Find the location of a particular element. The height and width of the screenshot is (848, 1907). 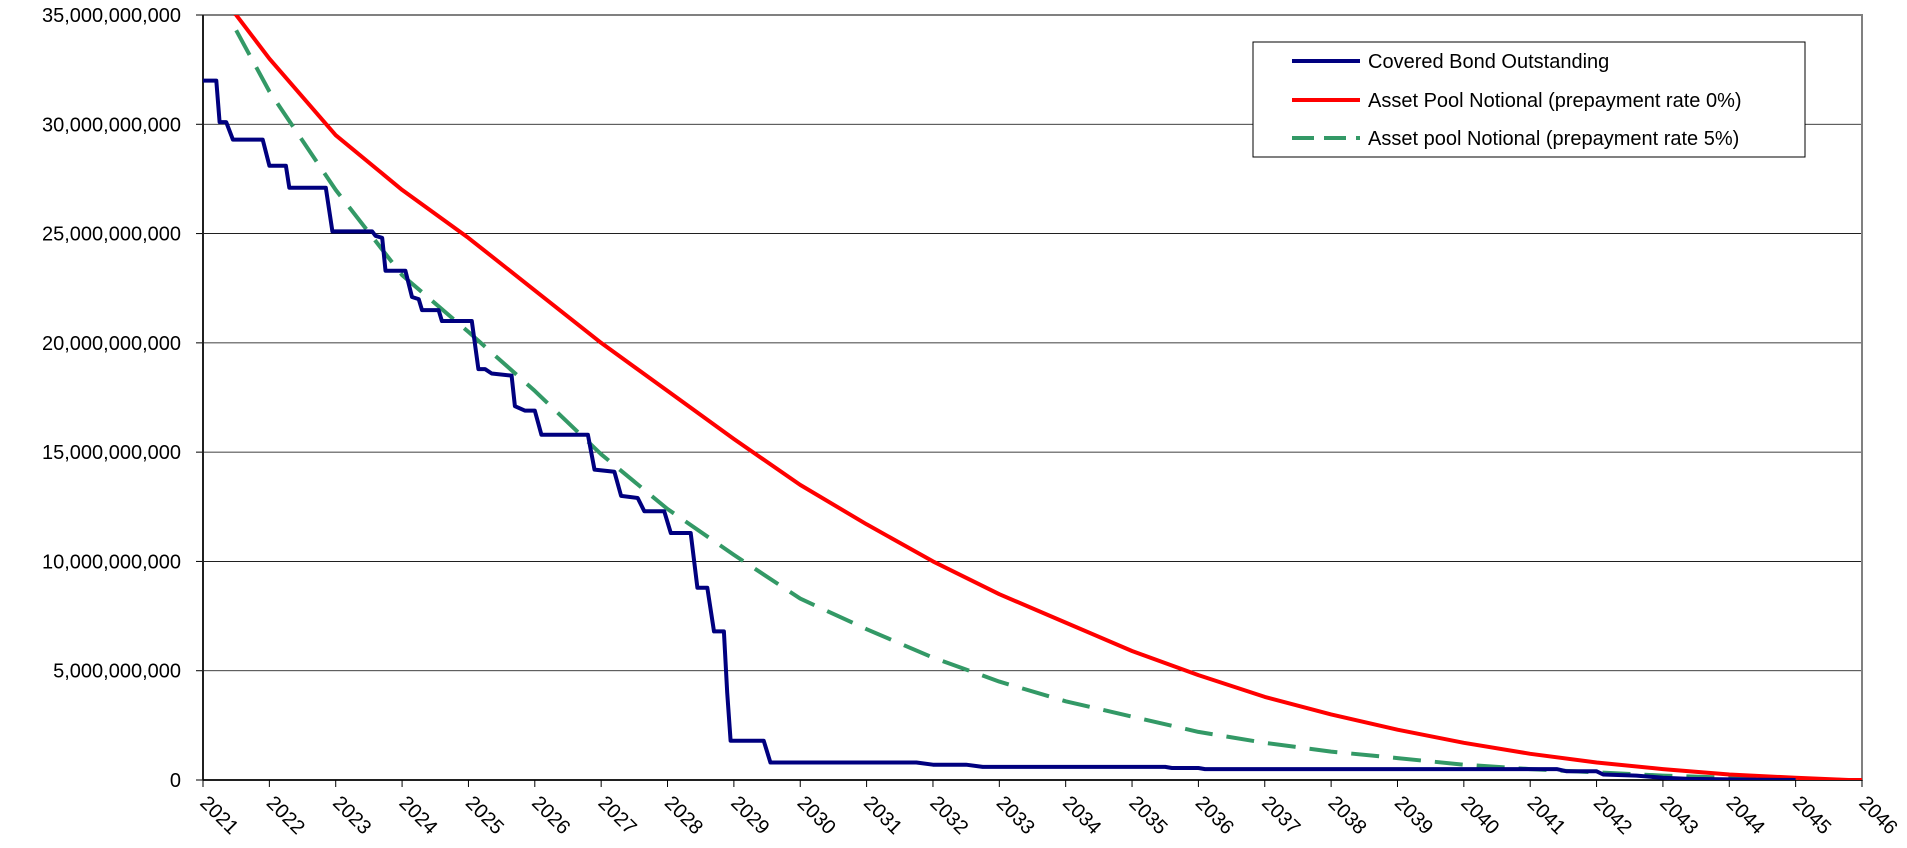

y-tick-label: 5,000,000,000 is located at coordinates (117, 672).